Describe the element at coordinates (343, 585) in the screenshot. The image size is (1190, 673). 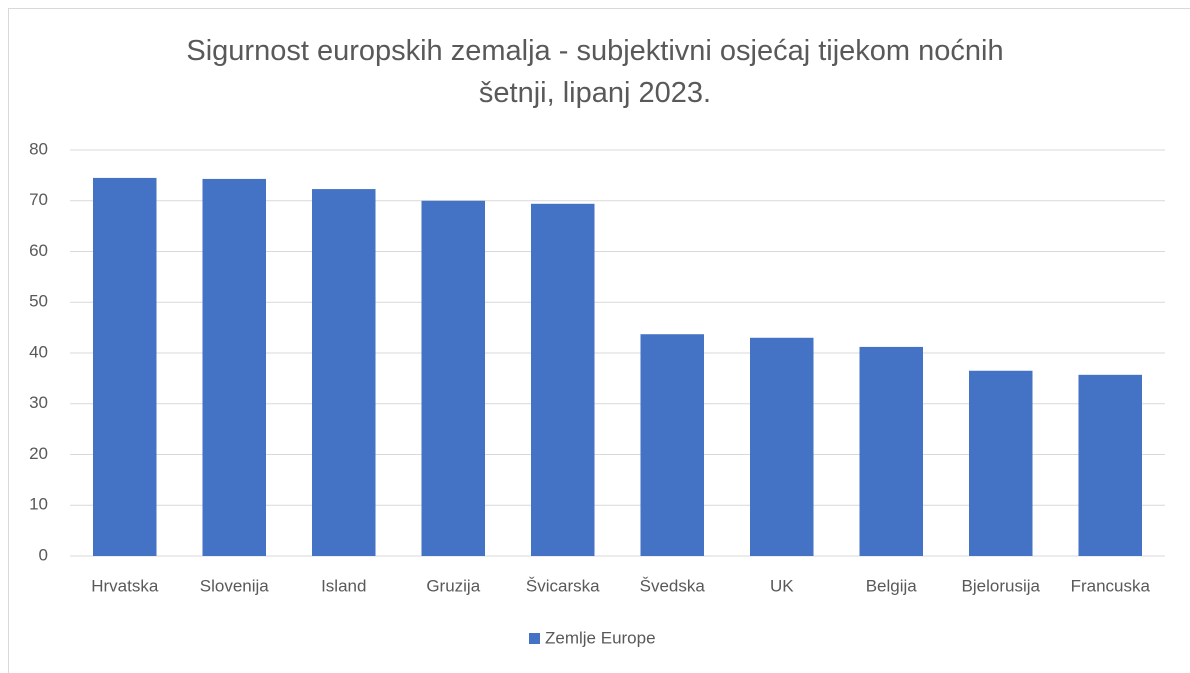
I see `x-tick-label: Island` at that location.